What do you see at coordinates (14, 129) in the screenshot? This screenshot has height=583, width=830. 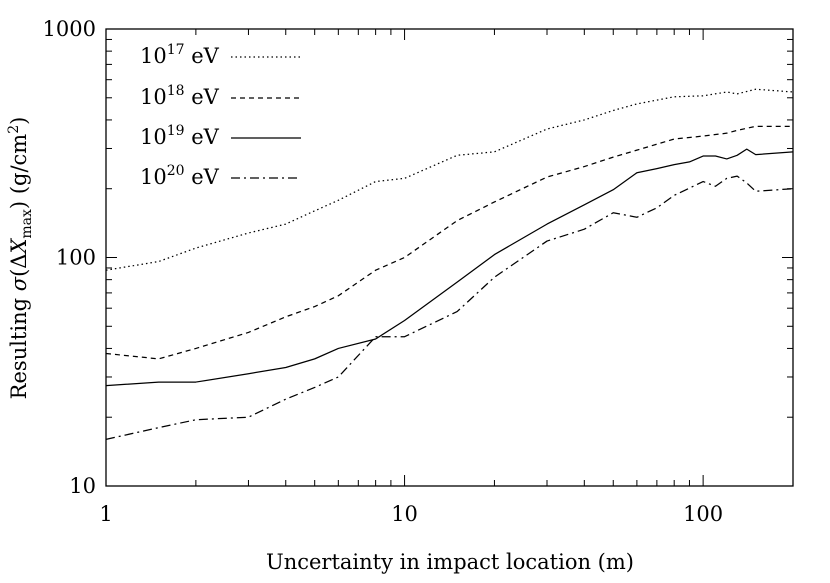 I see `y-label-units-sup: 2` at bounding box center [14, 129].